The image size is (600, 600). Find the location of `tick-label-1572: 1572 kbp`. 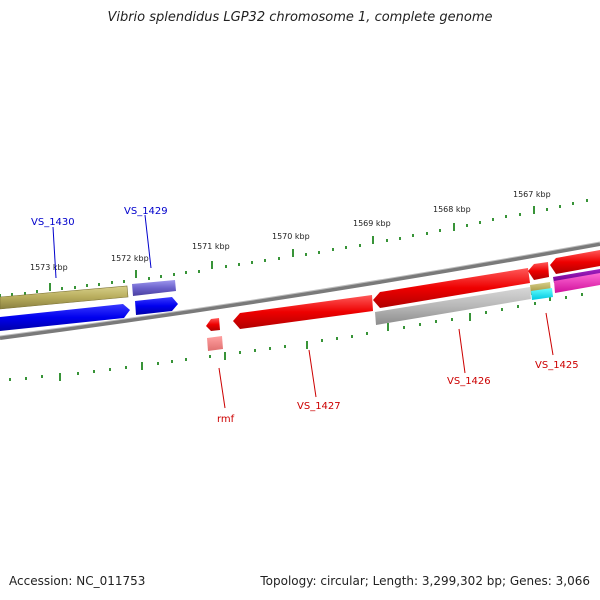

tick-label-1572: 1572 kbp is located at coordinates (130, 258).